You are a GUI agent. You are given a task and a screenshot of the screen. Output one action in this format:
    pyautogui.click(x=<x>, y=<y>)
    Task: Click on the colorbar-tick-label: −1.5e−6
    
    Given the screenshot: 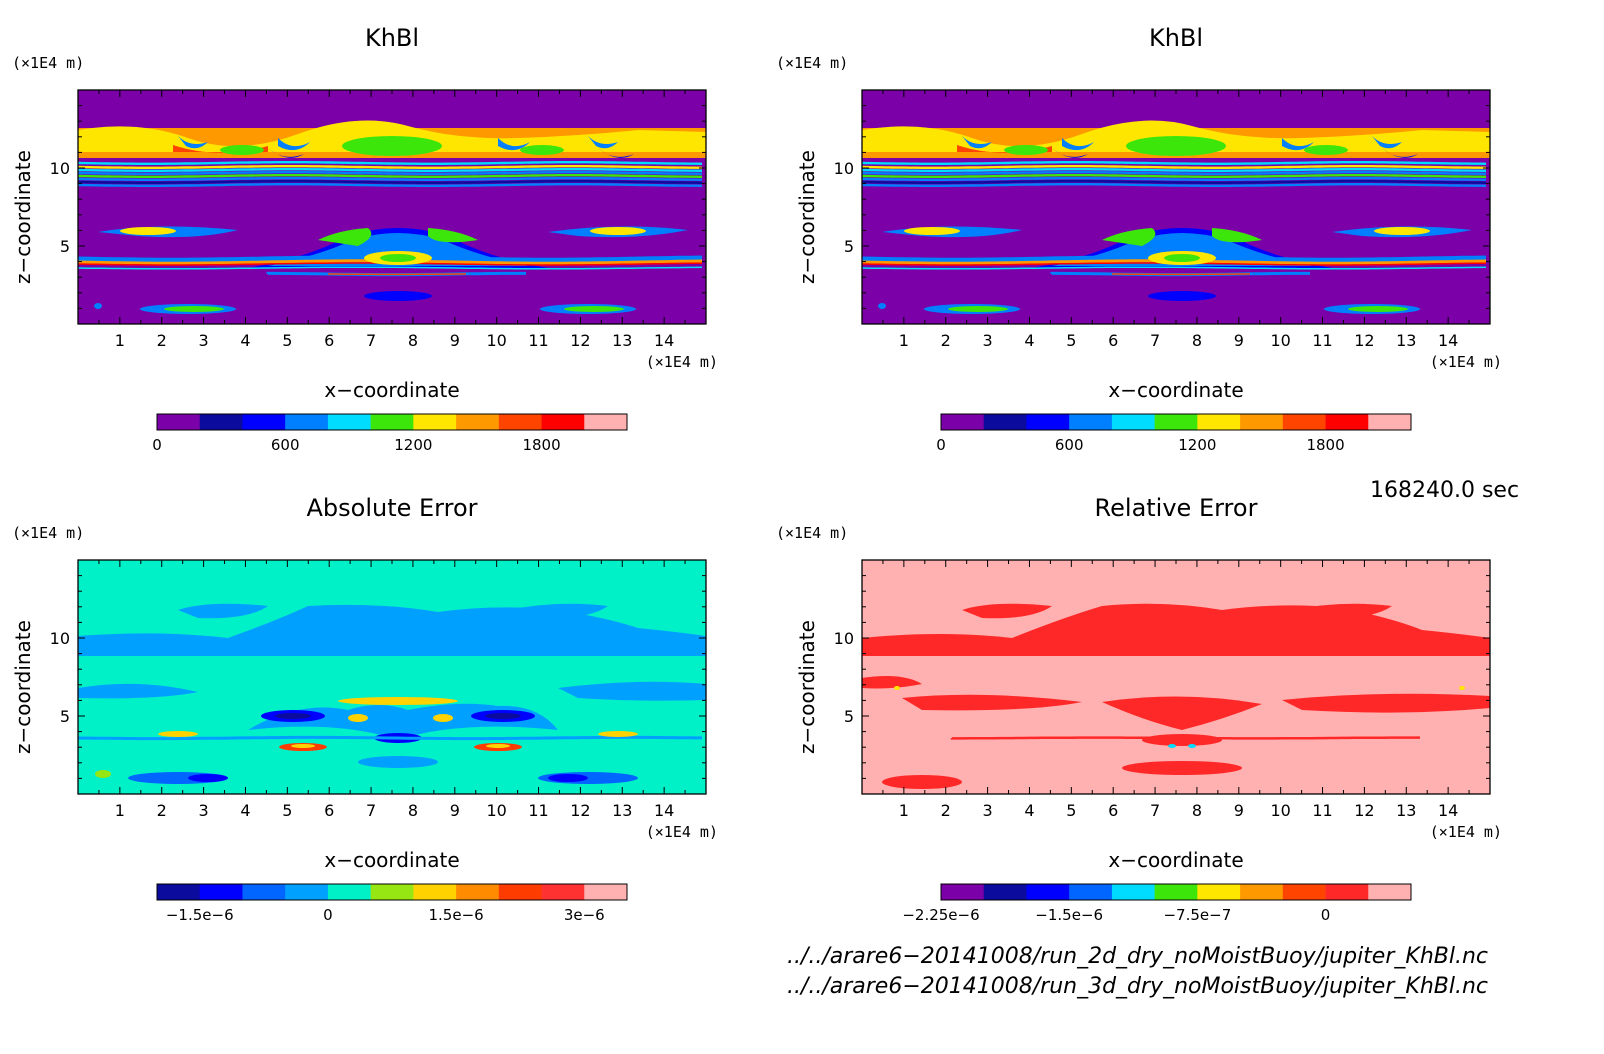 What is the action you would take?
    pyautogui.click(x=200, y=915)
    